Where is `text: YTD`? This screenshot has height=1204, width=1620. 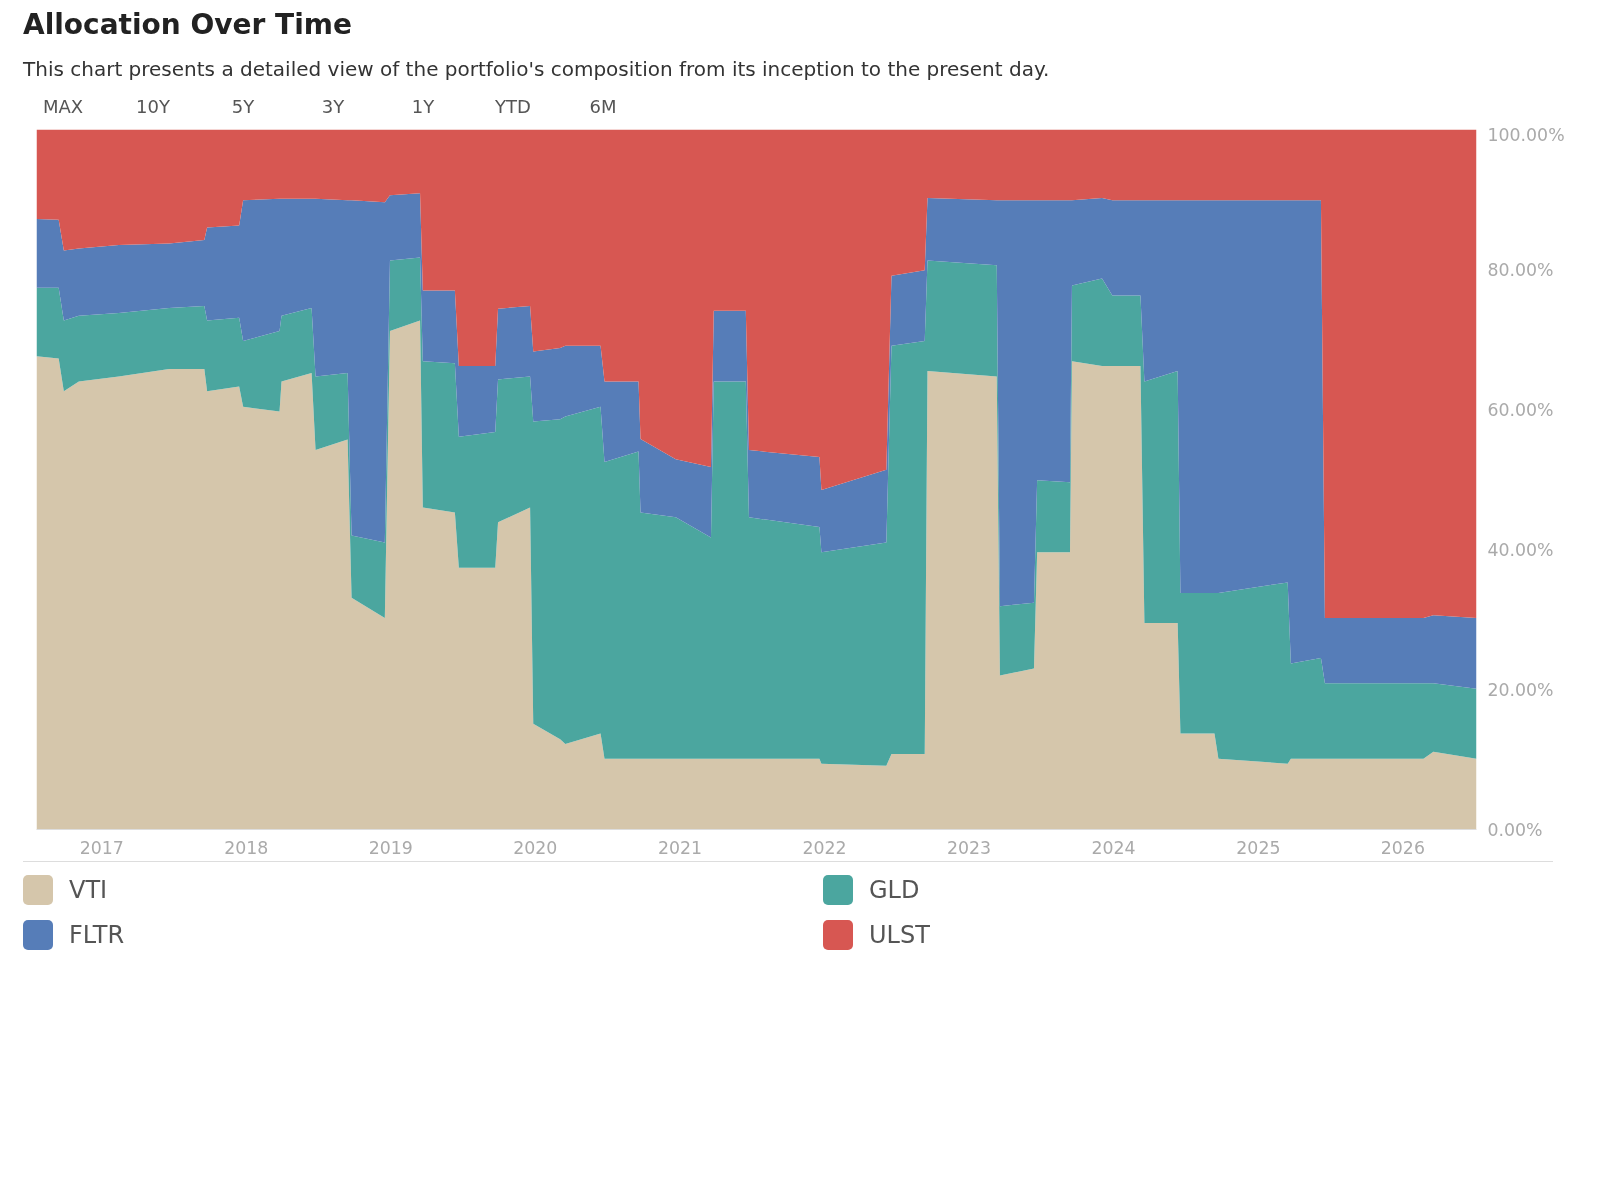 text: YTD is located at coordinates (513, 106).